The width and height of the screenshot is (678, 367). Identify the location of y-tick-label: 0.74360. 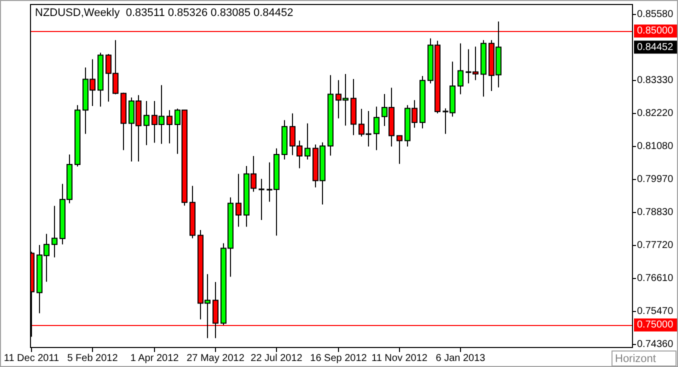
(655, 344).